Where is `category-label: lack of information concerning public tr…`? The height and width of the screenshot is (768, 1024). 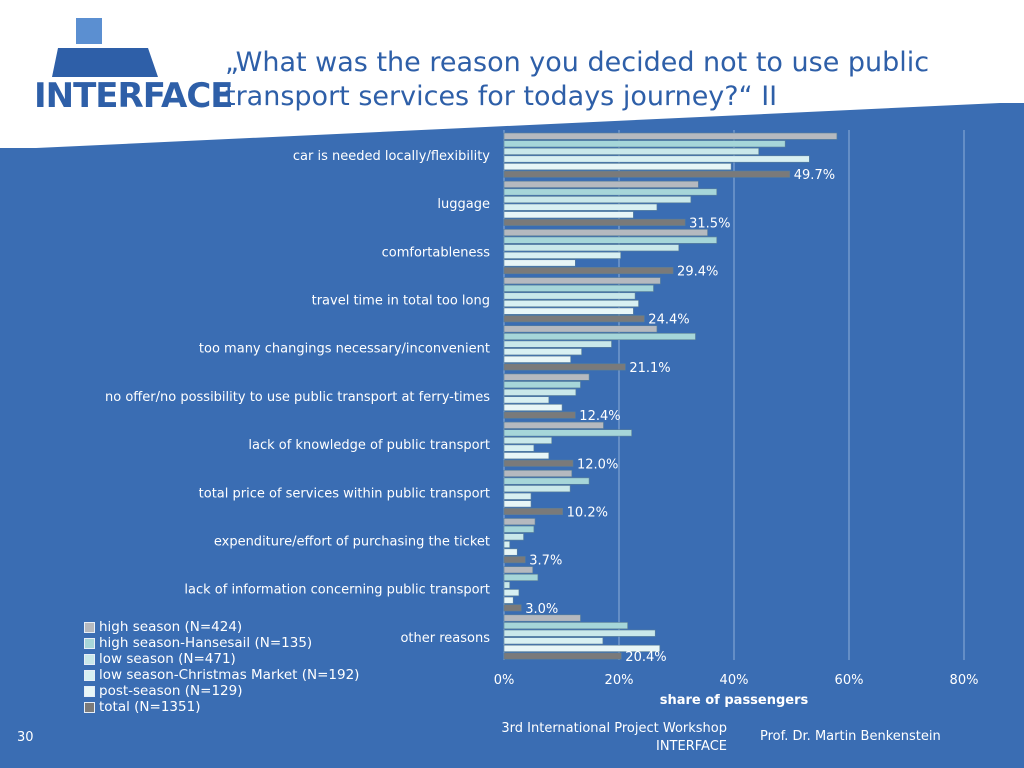
category-label: lack of information concerning public tr… is located at coordinates (337, 590).